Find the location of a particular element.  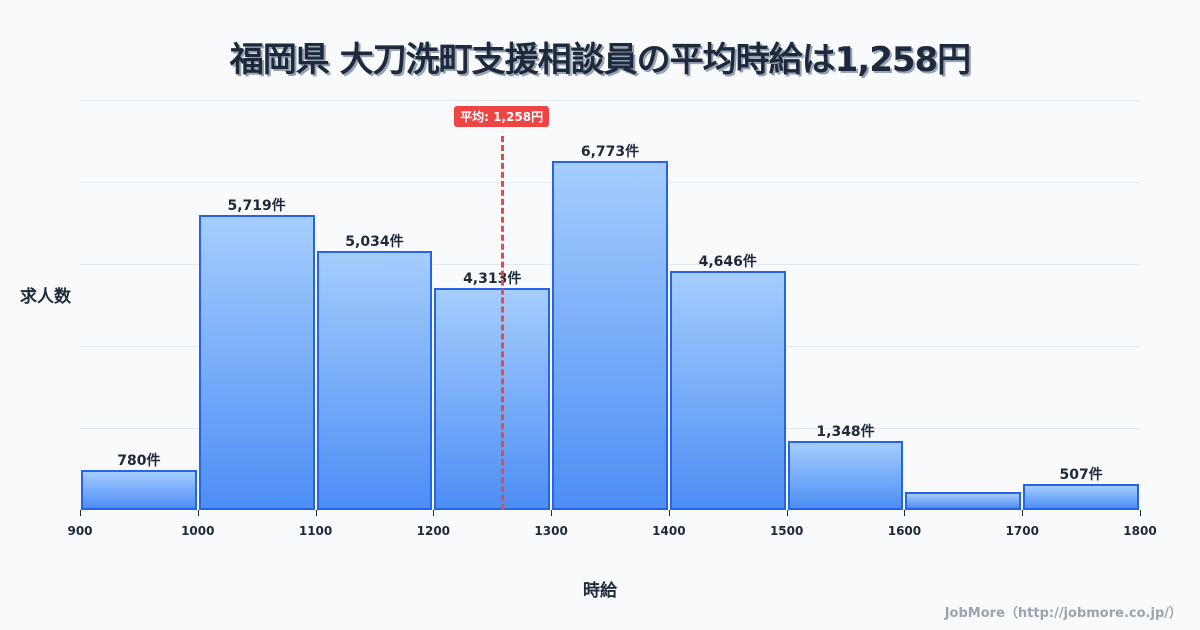

chart-title: 福岡県 大刀洗町支援相談員の平均時給は1,258円 is located at coordinates (600, 60).